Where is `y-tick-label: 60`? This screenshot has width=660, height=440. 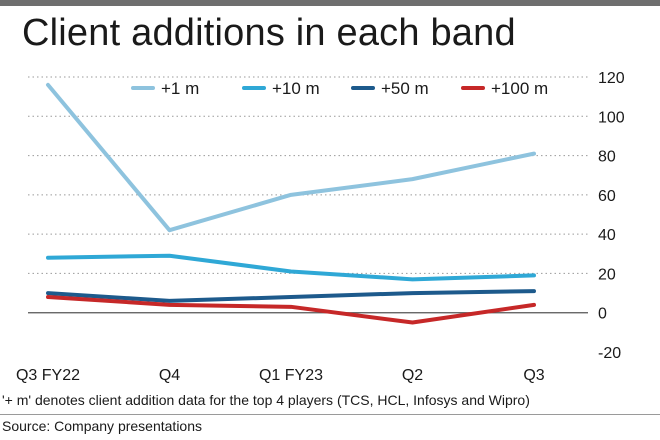 y-tick-label: 60 is located at coordinates (607, 196).